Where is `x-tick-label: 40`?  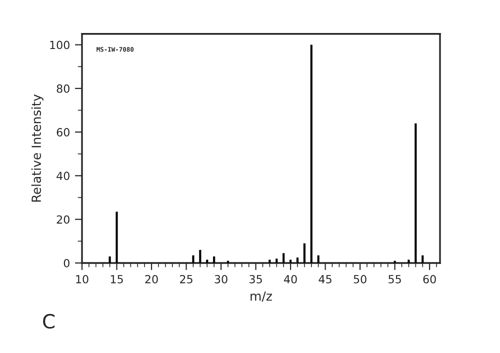 x-tick-label: 40 is located at coordinates (290, 279).